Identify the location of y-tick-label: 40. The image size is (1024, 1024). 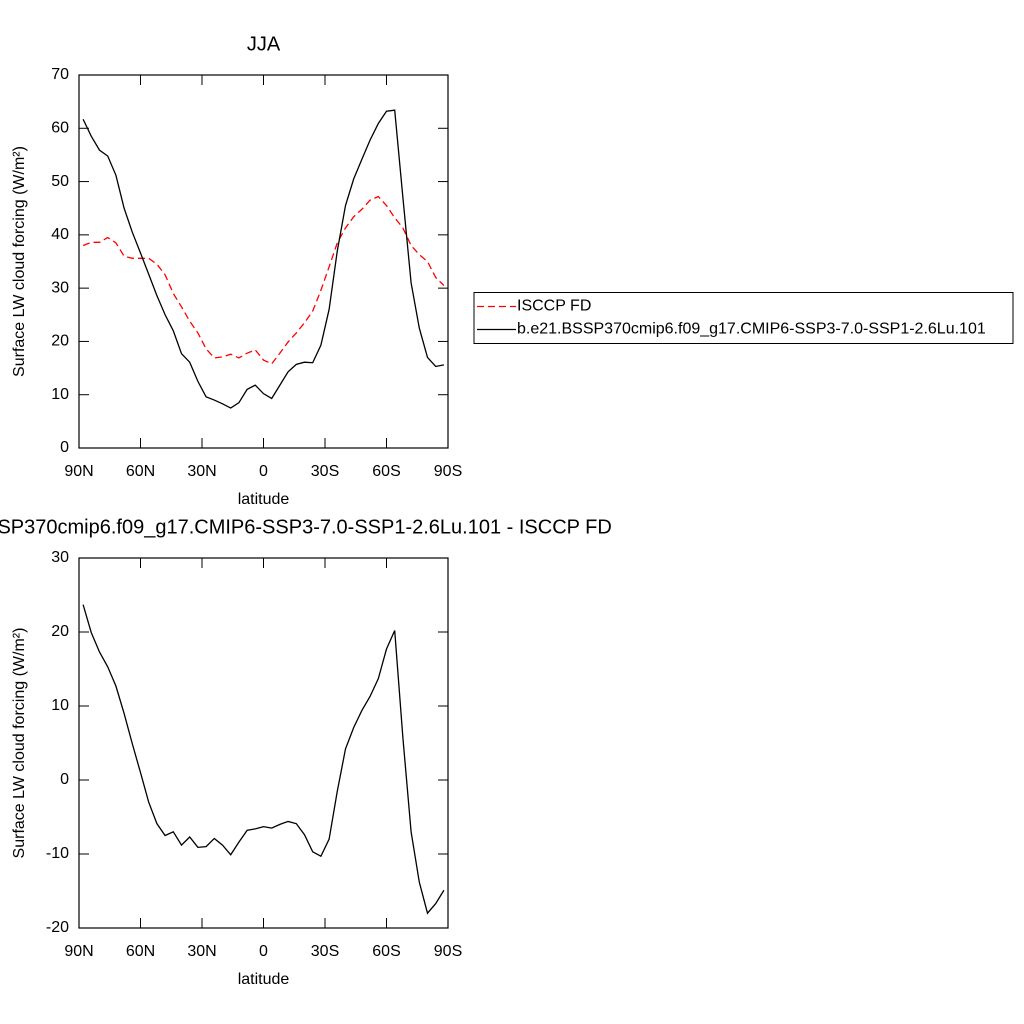
(60, 234).